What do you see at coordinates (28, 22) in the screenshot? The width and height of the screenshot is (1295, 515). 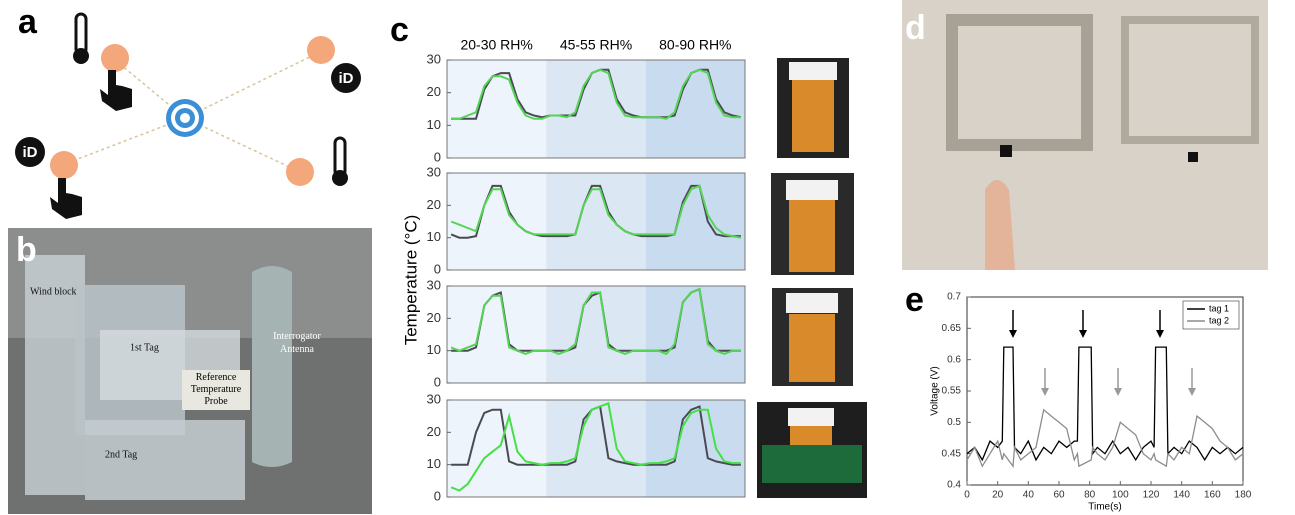 I see `panel-label: a` at bounding box center [28, 22].